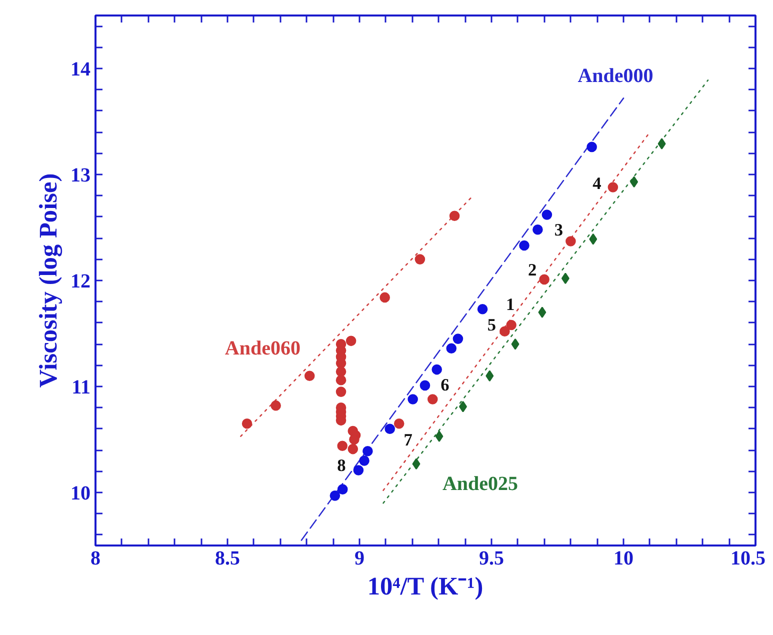  Describe the element at coordinates (48, 280) in the screenshot. I see `y-axis-title: Viscosity (log Poise)` at that location.